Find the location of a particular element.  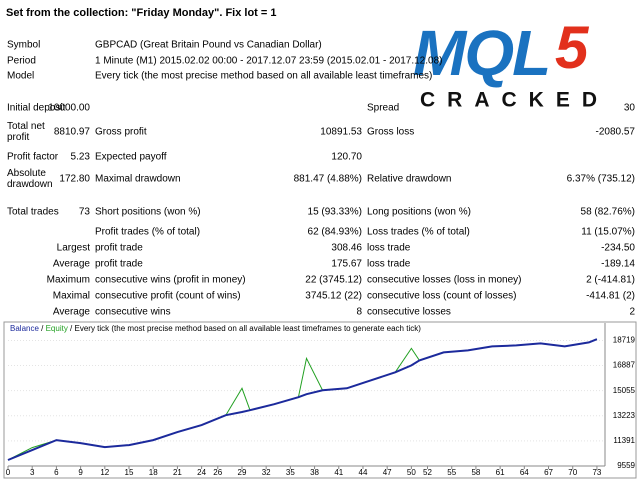

stat-cell: Largest is located at coordinates (73, 248).